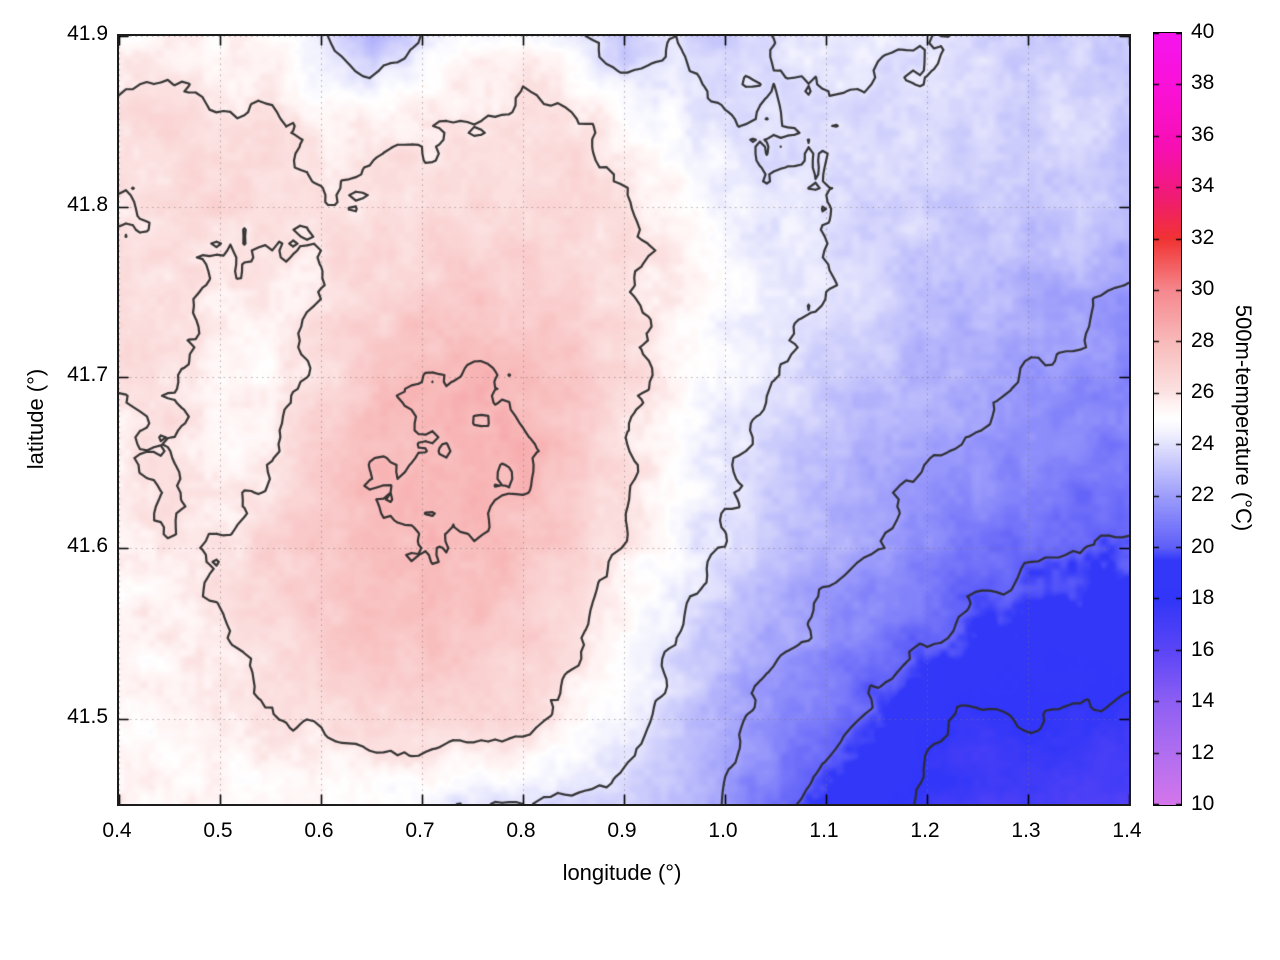 This screenshot has height=960, width=1280. I want to click on colorbar-tick-label: 20, so click(1203, 546).